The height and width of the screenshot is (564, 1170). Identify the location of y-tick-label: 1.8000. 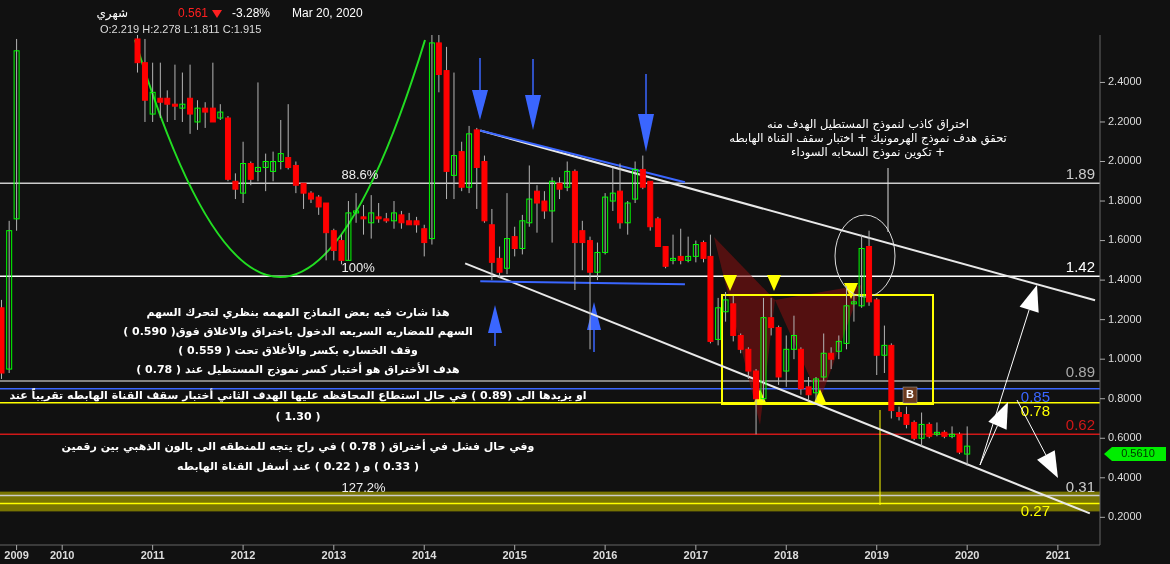
(1125, 199).